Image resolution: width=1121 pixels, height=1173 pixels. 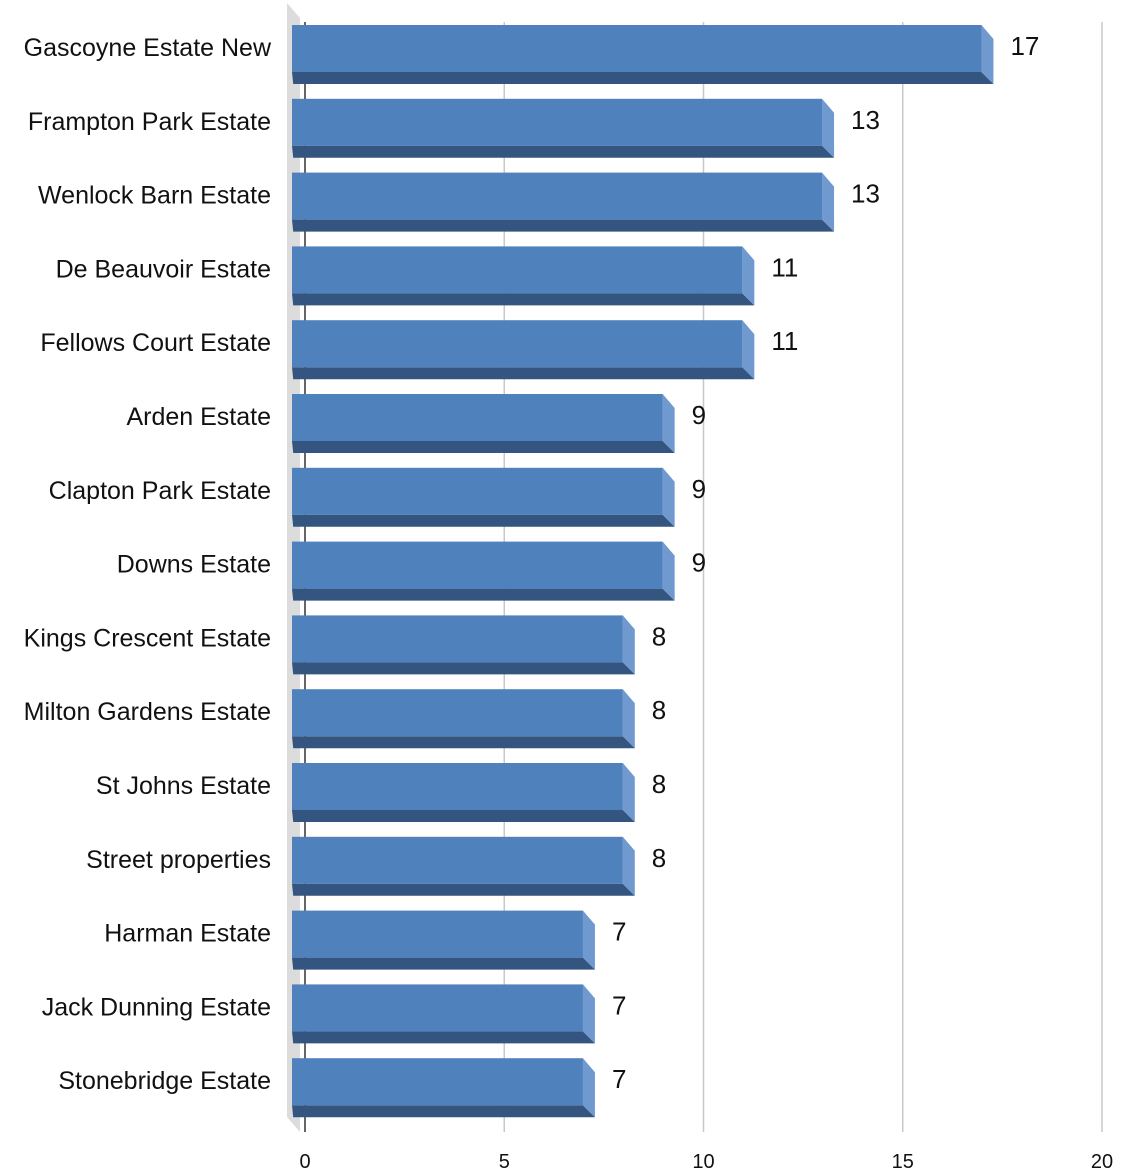 What do you see at coordinates (155, 343) in the screenshot?
I see `category-label: Fellows Court Estate` at bounding box center [155, 343].